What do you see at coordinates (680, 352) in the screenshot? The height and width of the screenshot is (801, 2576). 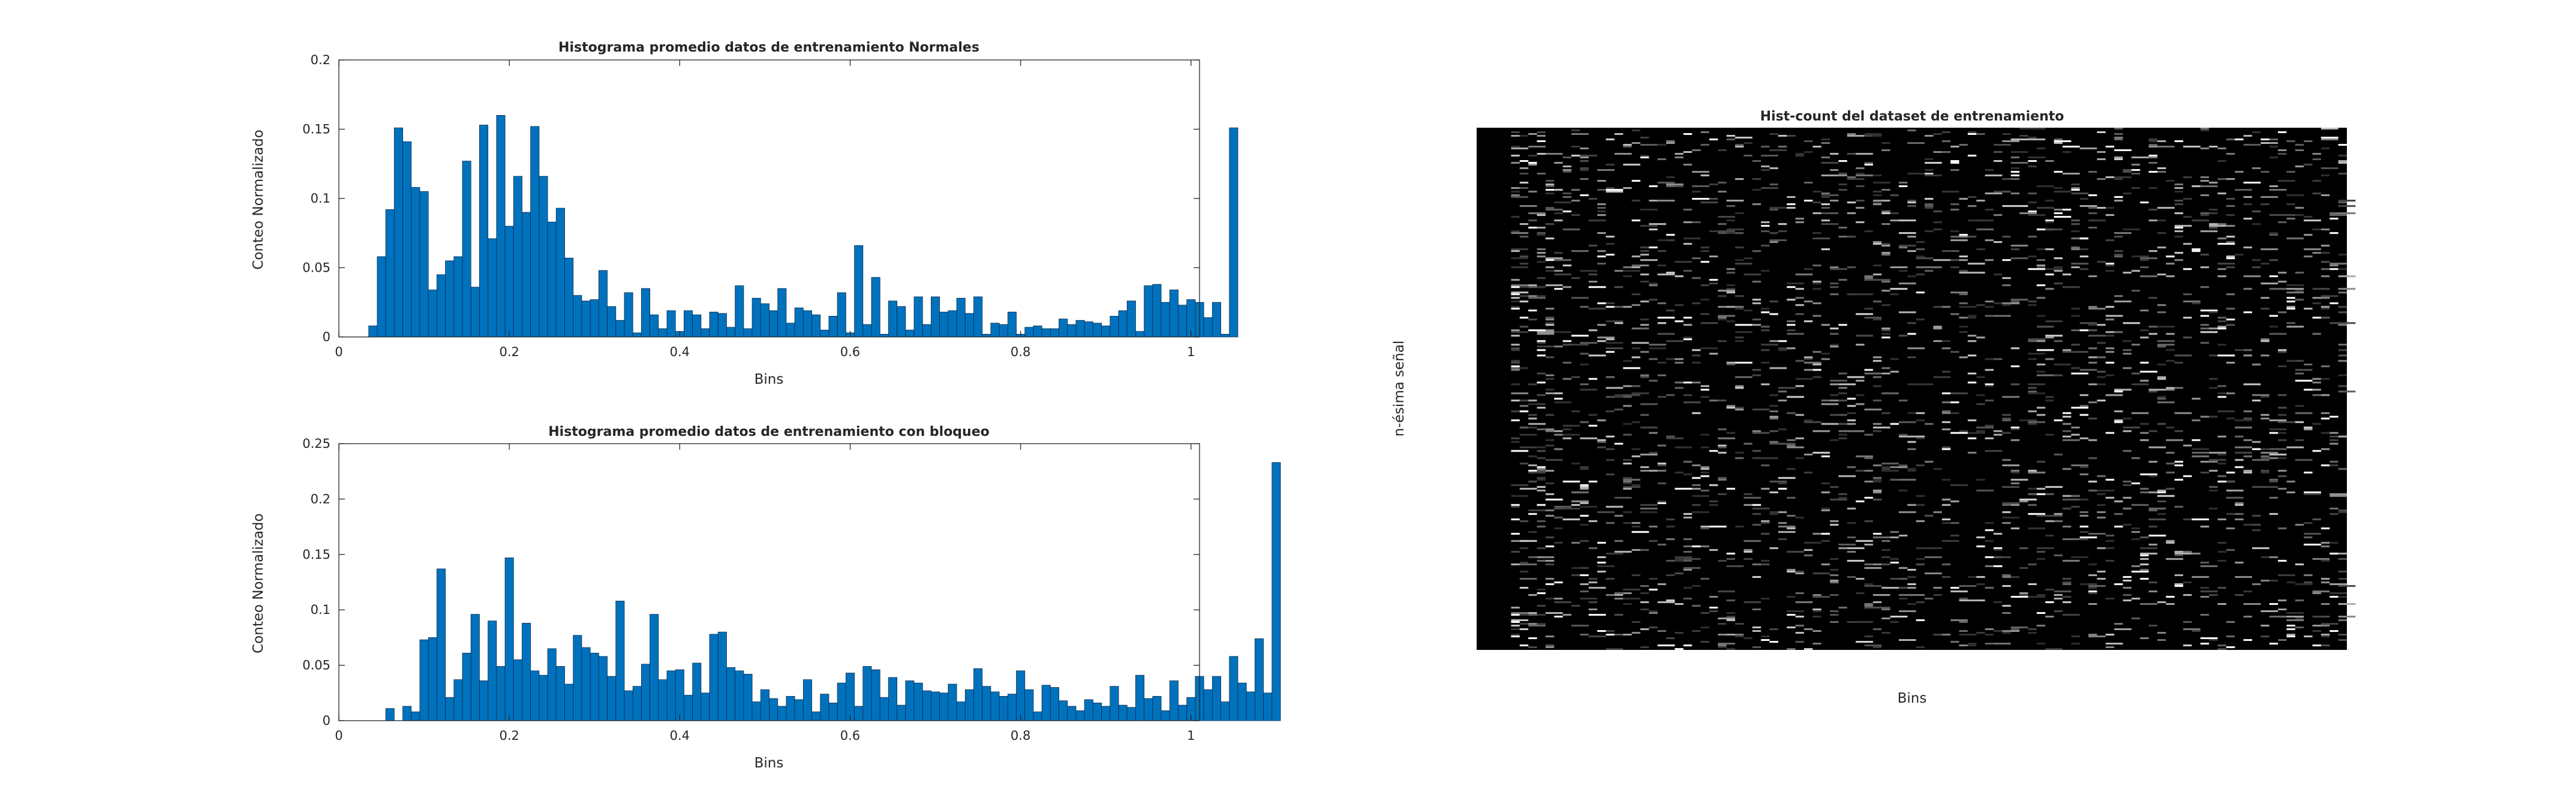 I see `x-tick-label: 0.4` at bounding box center [680, 352].